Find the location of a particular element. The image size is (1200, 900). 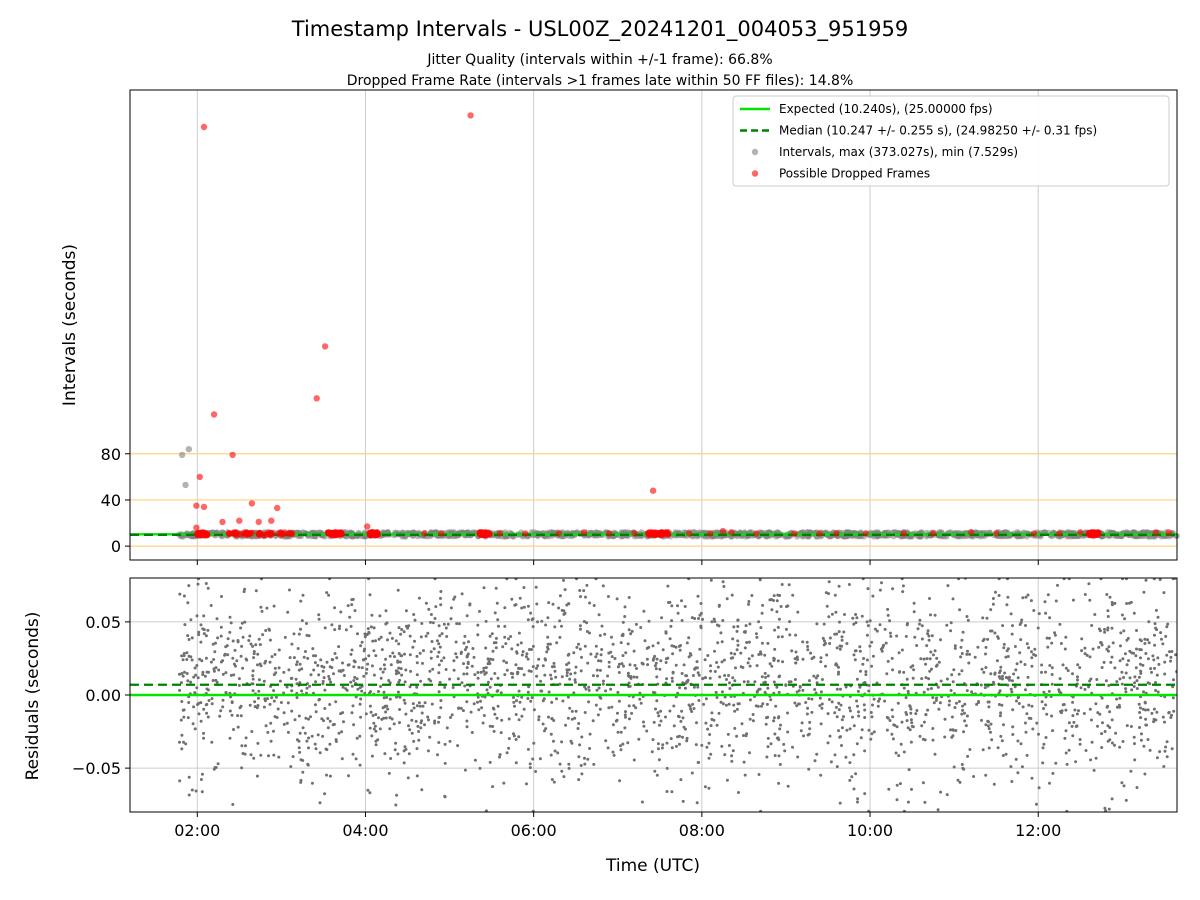

x-tick-label: 04:00 is located at coordinates (365, 830).